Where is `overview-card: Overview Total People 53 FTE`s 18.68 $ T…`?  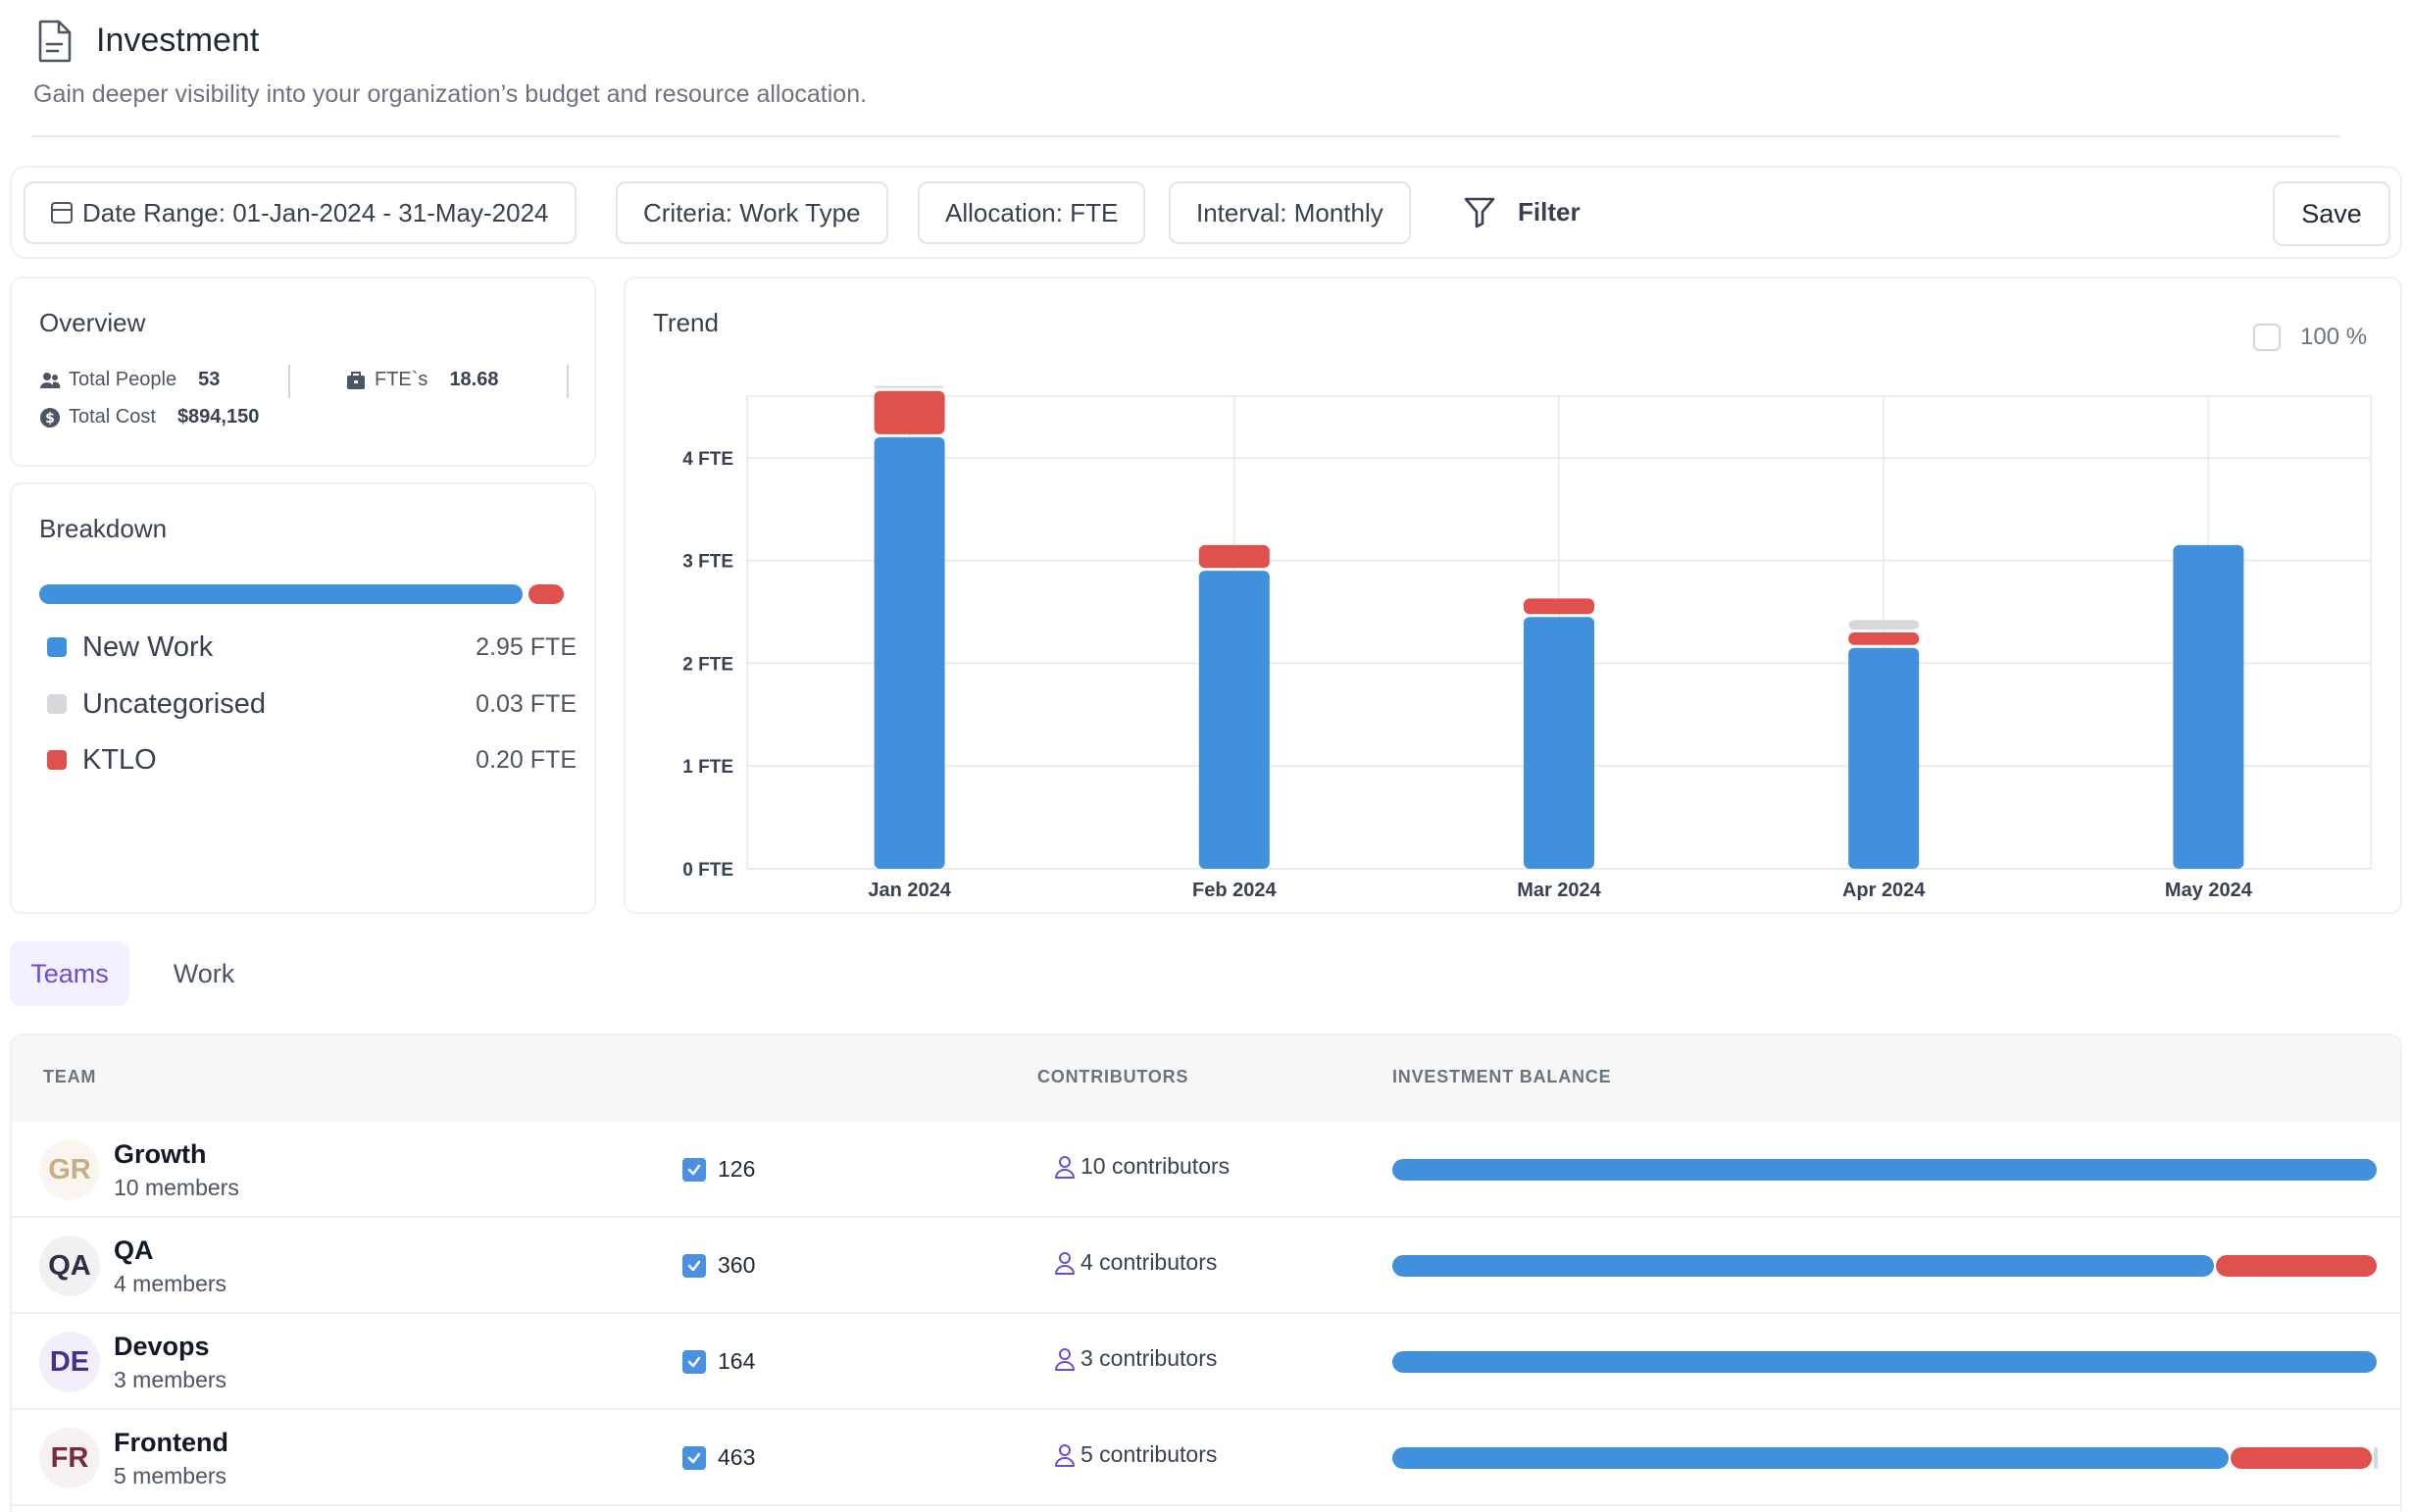 overview-card: Overview Total People 53 FTE`s 18.68 $ T… is located at coordinates (303, 372).